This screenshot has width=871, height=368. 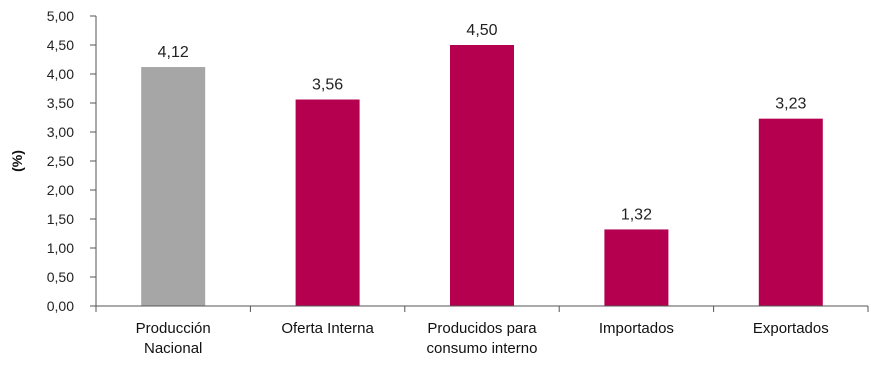 What do you see at coordinates (60, 277) in the screenshot?
I see `y-tick-label: 0,50` at bounding box center [60, 277].